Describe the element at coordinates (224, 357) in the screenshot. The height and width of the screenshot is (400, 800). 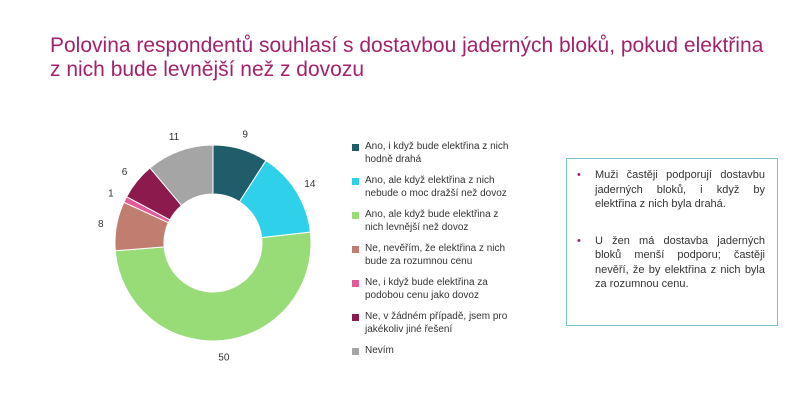
I see `slice-value-label: 50` at that location.